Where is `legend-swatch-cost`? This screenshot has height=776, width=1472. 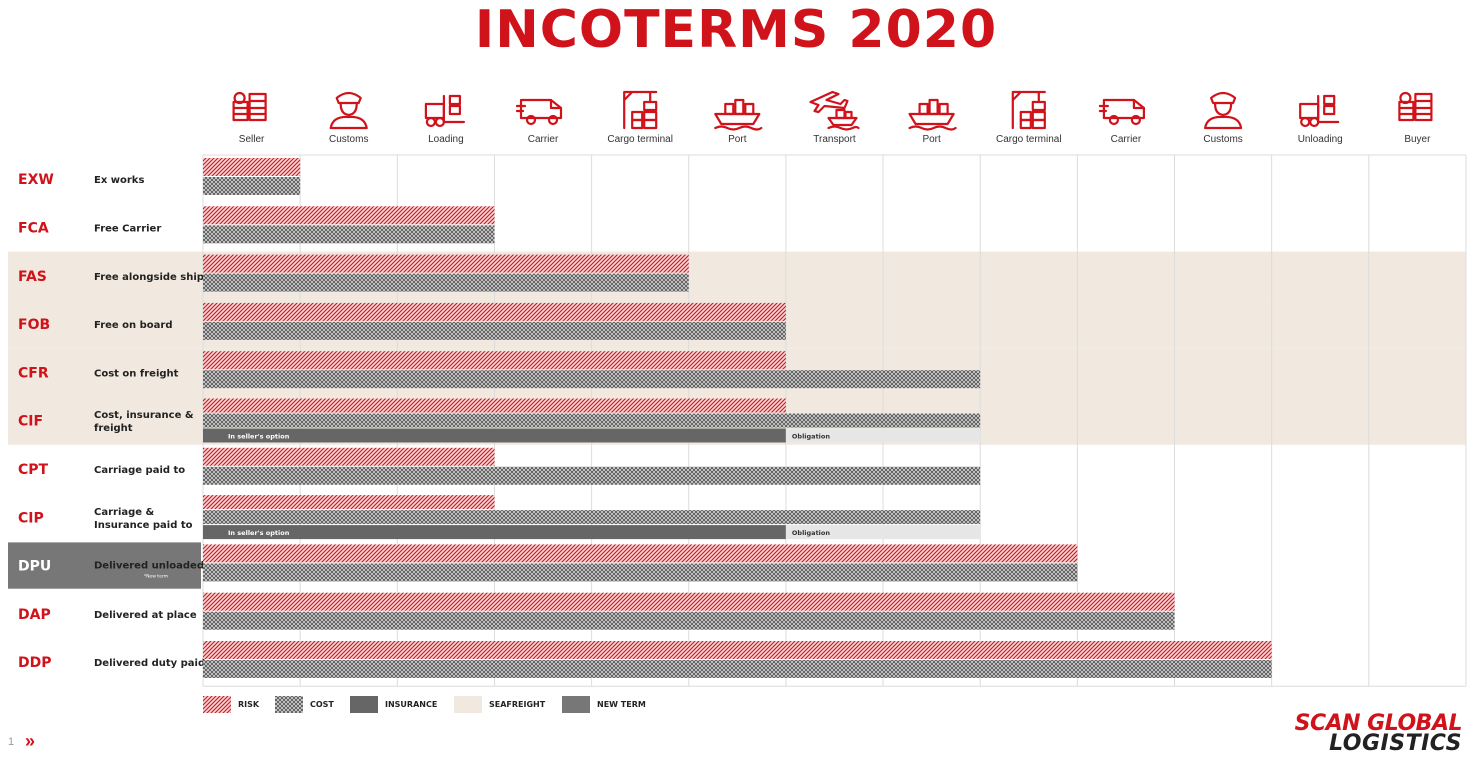 legend-swatch-cost is located at coordinates (289, 704).